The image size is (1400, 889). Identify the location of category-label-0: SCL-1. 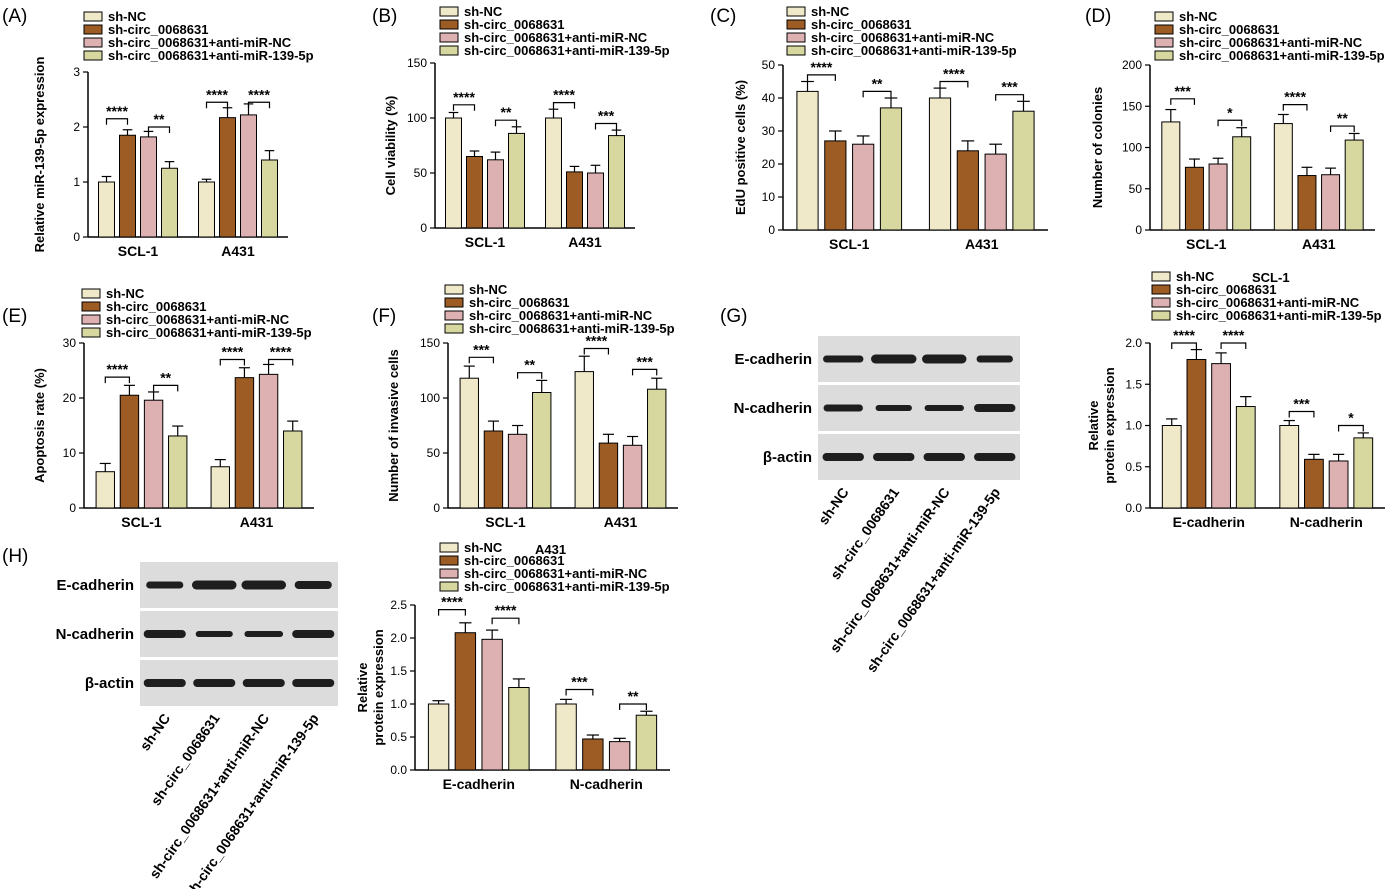
(485, 242).